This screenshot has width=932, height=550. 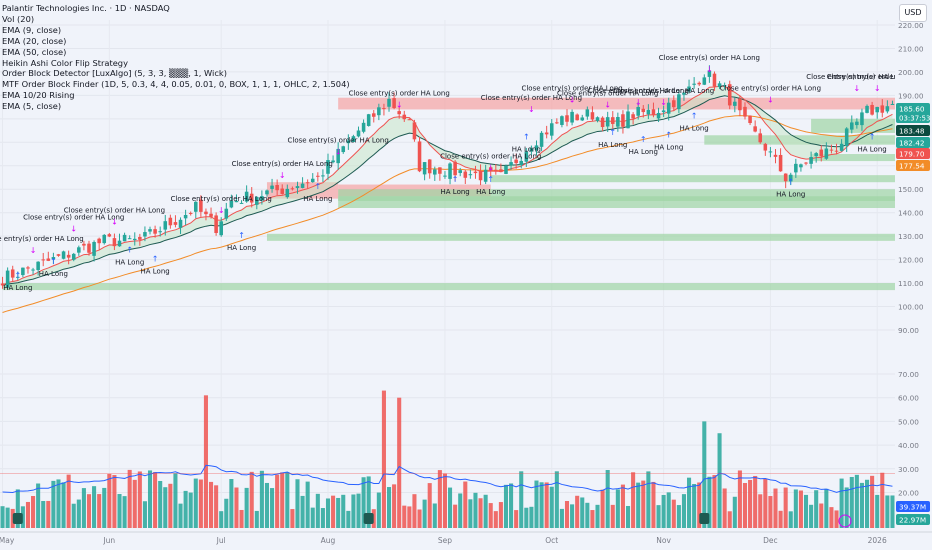 What do you see at coordinates (663, 540) in the screenshot?
I see `time-tick-label: Nov` at bounding box center [663, 540].